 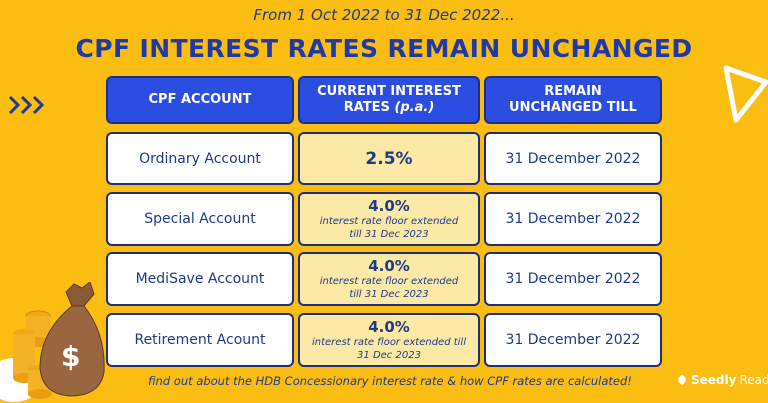 I want to click on brand-name-1: Seedly, so click(x=714, y=380).